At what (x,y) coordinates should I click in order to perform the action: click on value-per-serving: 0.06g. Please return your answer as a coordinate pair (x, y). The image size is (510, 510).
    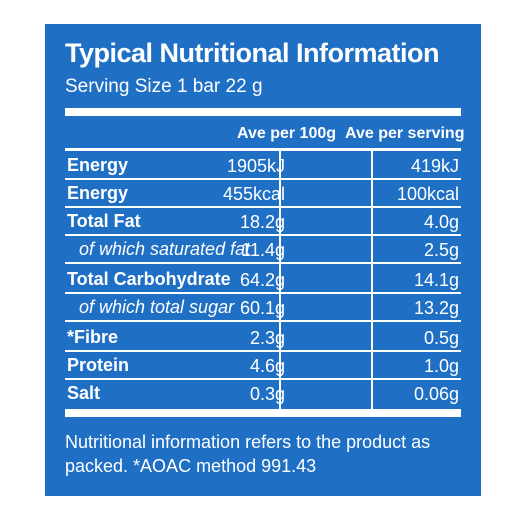
    Looking at the image, I should click on (436, 394).